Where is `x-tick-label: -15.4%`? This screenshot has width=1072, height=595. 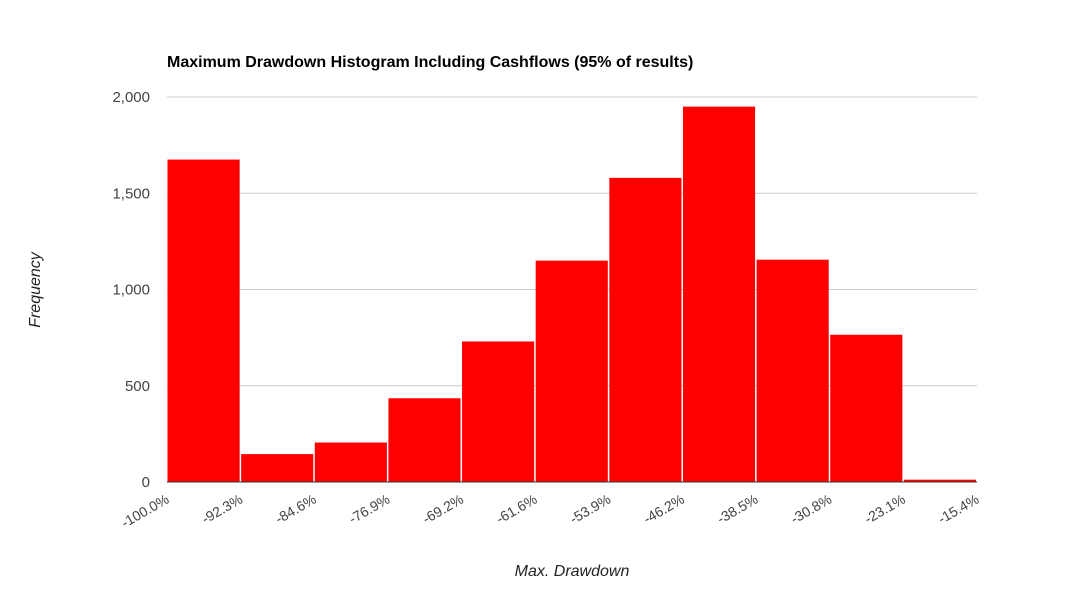 x-tick-label: -15.4% is located at coordinates (958, 509).